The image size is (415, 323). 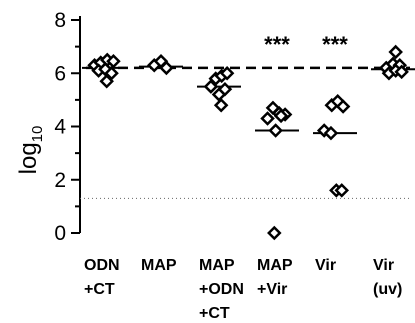 I want to click on category-label-line: +ODN, so click(x=221, y=289).